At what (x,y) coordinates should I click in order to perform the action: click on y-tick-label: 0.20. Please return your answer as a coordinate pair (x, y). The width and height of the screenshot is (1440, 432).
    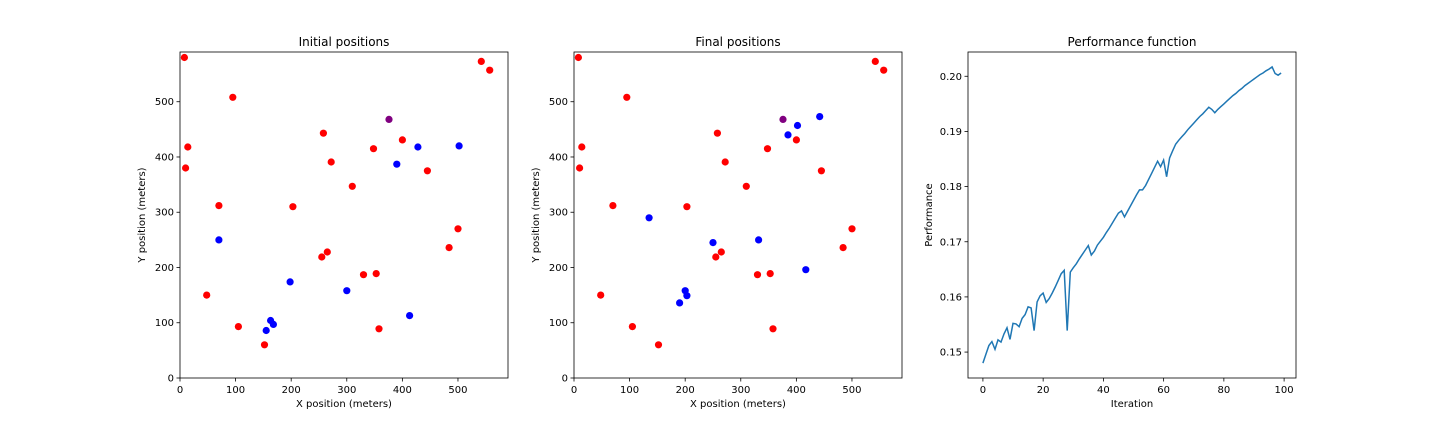
    Looking at the image, I should click on (951, 77).